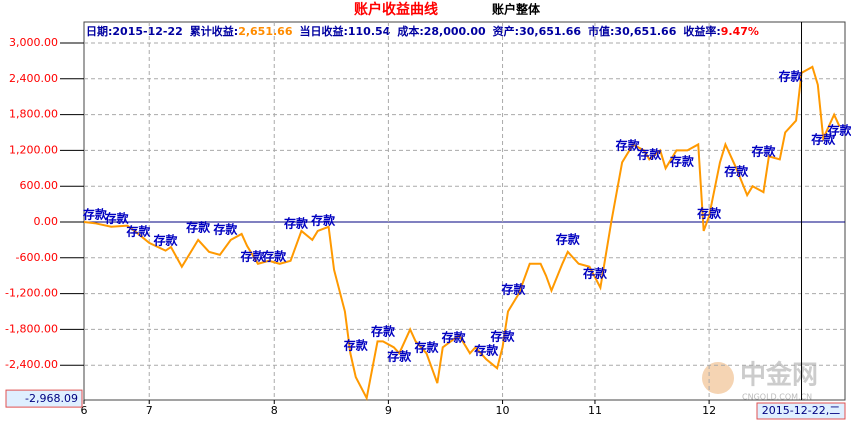 The height and width of the screenshot is (428, 851). I want to click on y-tick-label: 3,000.00, so click(33, 42).